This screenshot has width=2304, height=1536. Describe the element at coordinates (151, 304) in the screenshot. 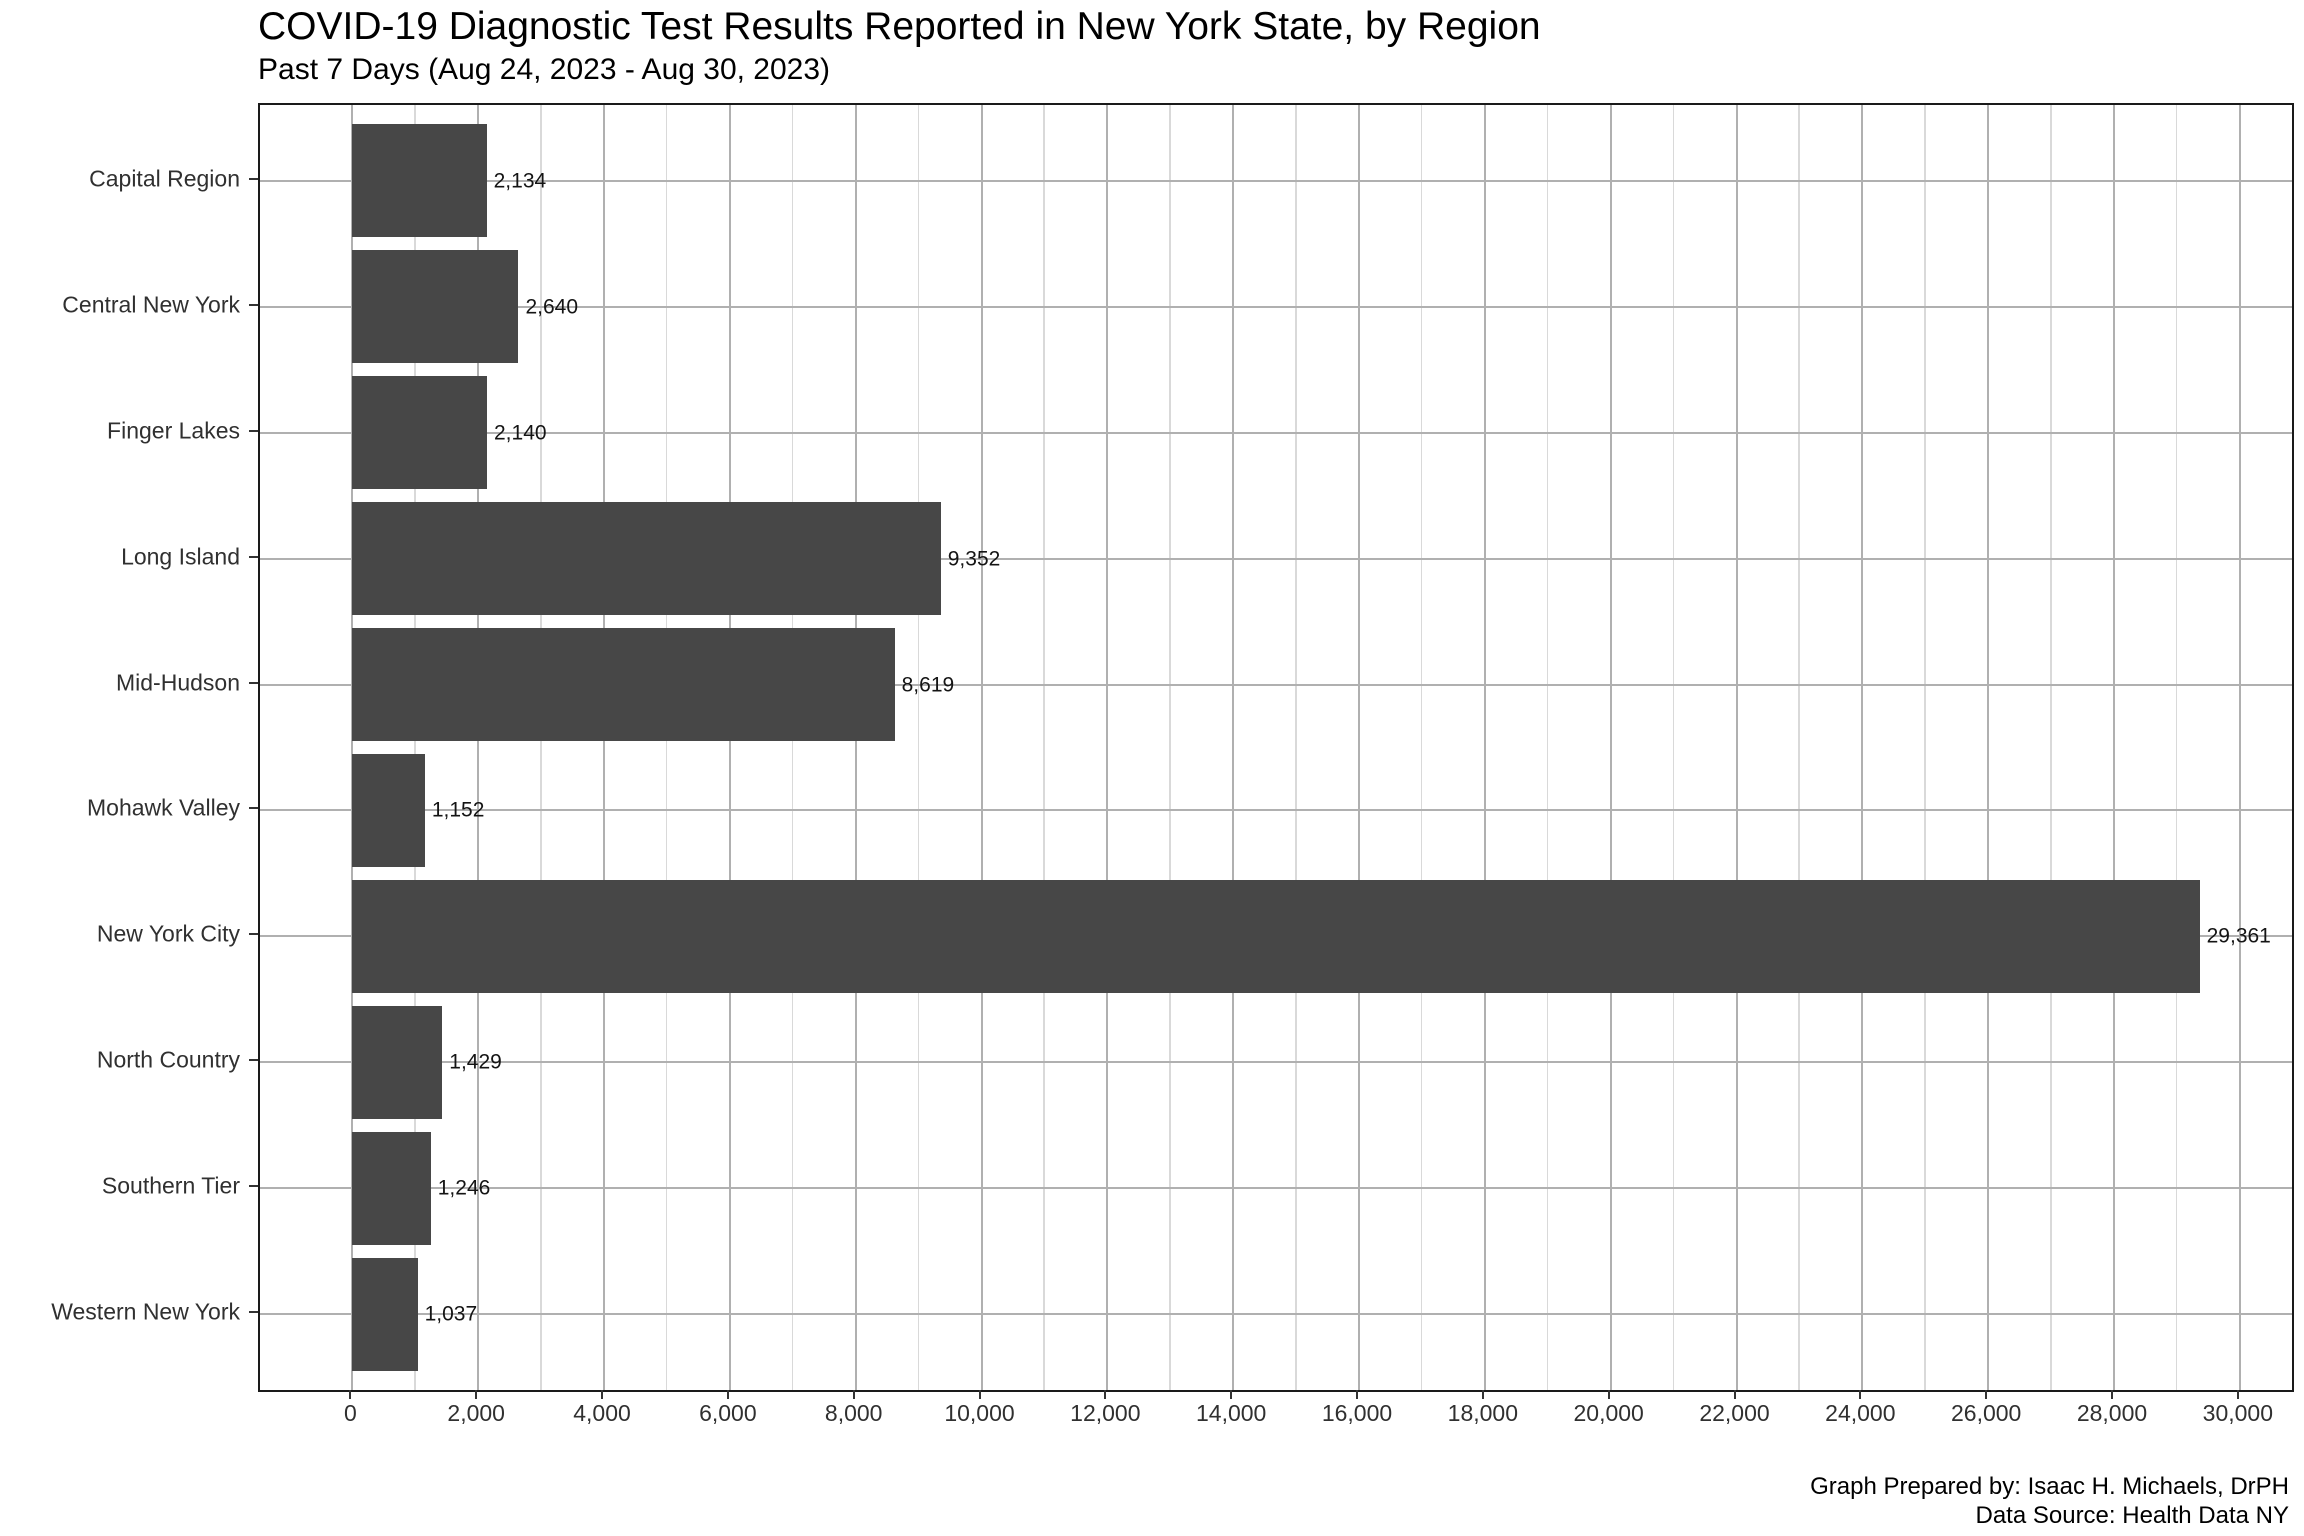

I see `y-axis-tick-label: Central New York` at that location.